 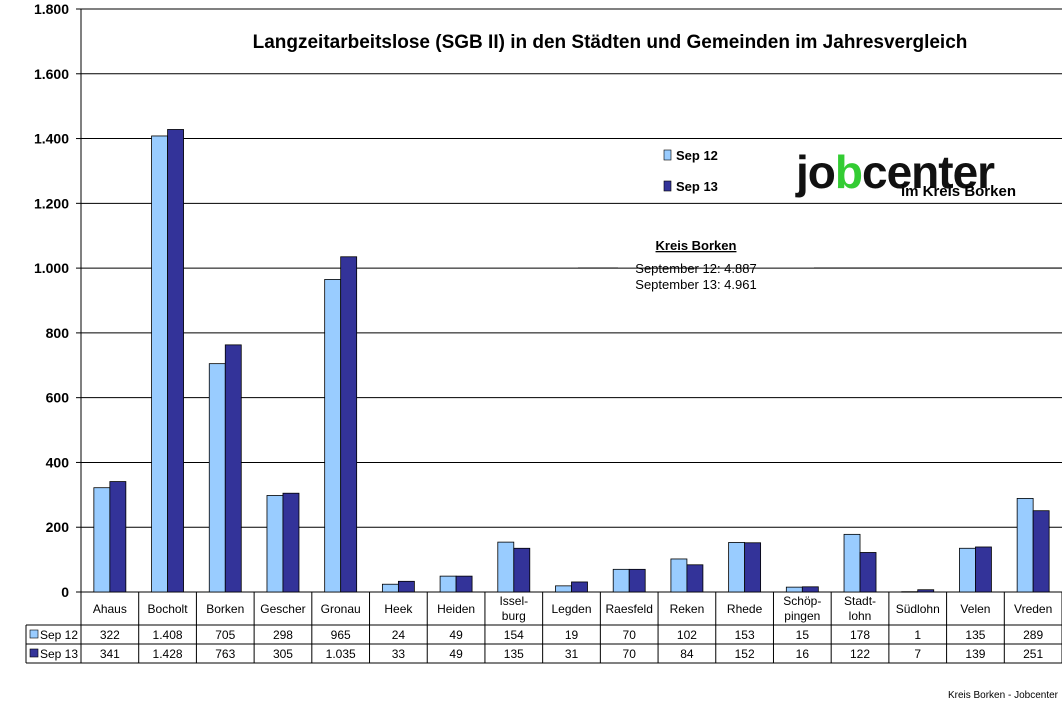 I want to click on category-label: Raesfeld, so click(x=629, y=609).